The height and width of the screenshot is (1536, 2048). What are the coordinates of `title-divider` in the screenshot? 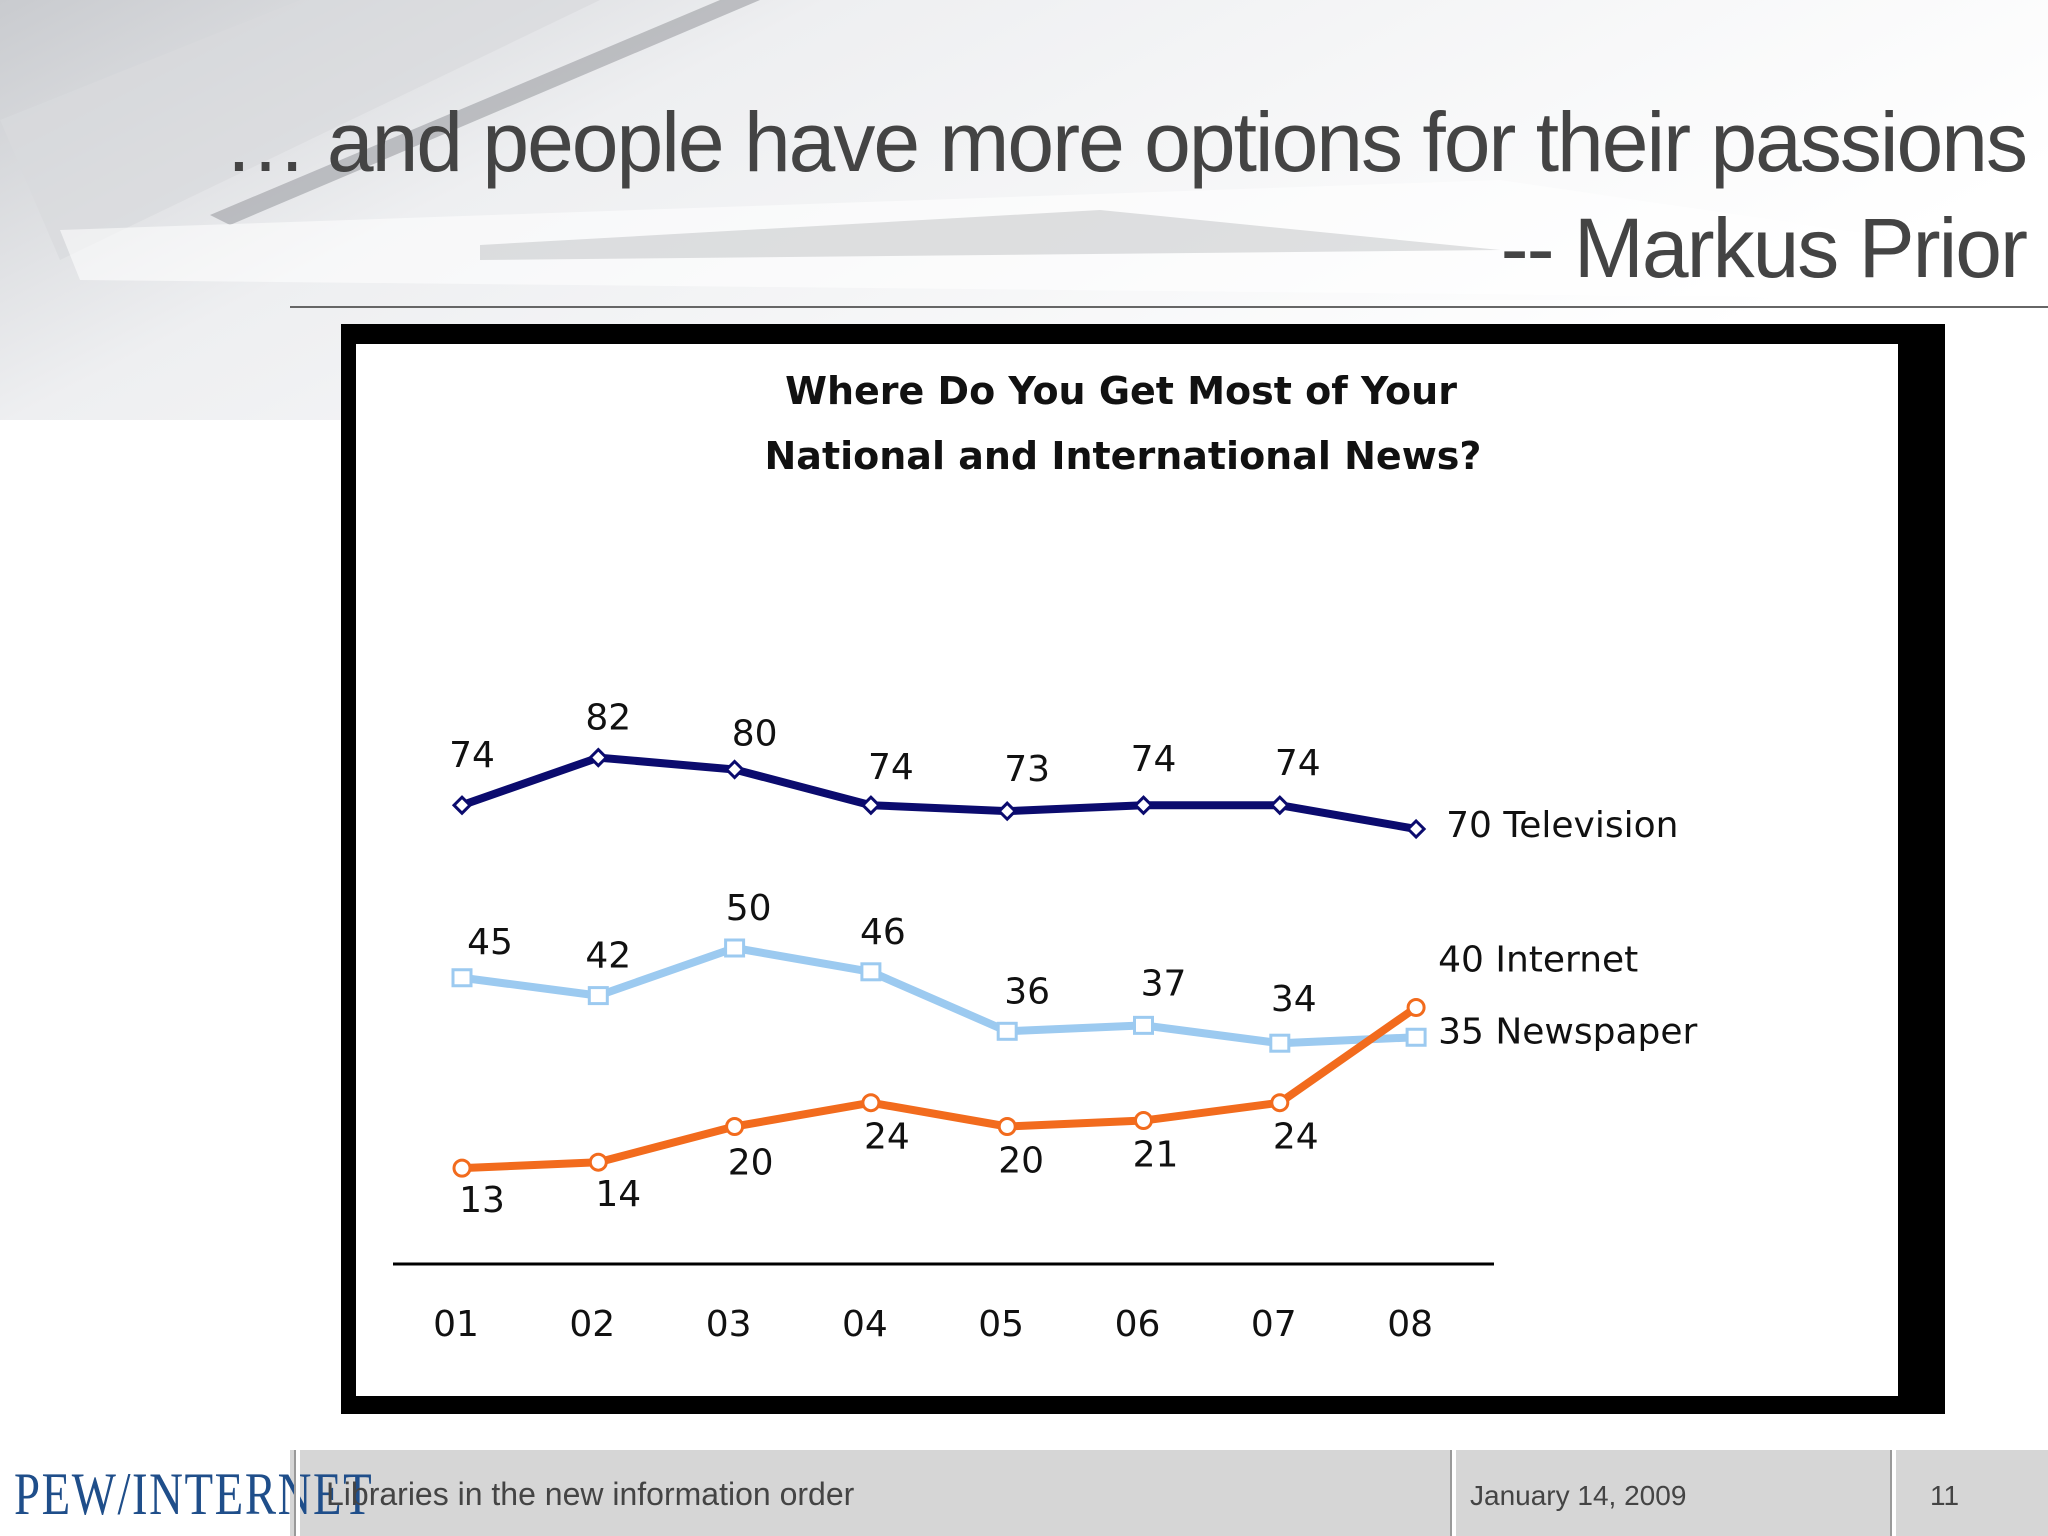 It's located at (1169, 307).